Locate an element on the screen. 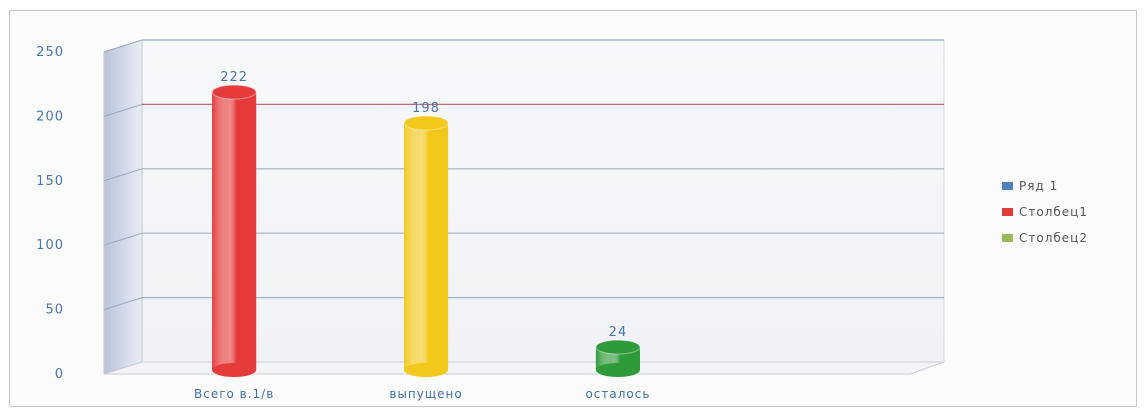 Image resolution: width=1146 pixels, height=413 pixels. y-tick-label: 50 is located at coordinates (54, 310).